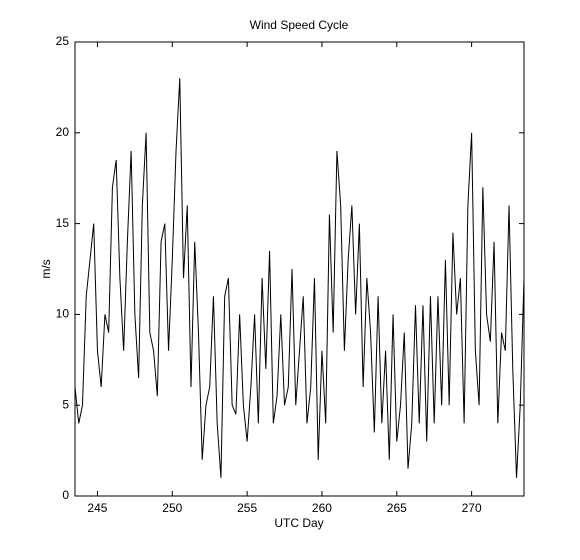  What do you see at coordinates (172, 508) in the screenshot?
I see `x-tick-label: 250` at bounding box center [172, 508].